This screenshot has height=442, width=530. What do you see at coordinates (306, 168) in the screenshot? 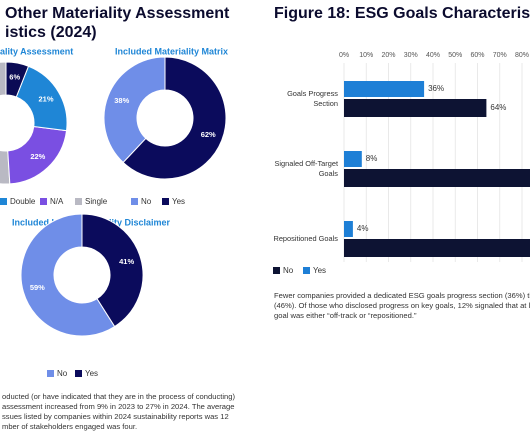
I see `category-label: Signaled Off-Target Goals` at bounding box center [306, 168].